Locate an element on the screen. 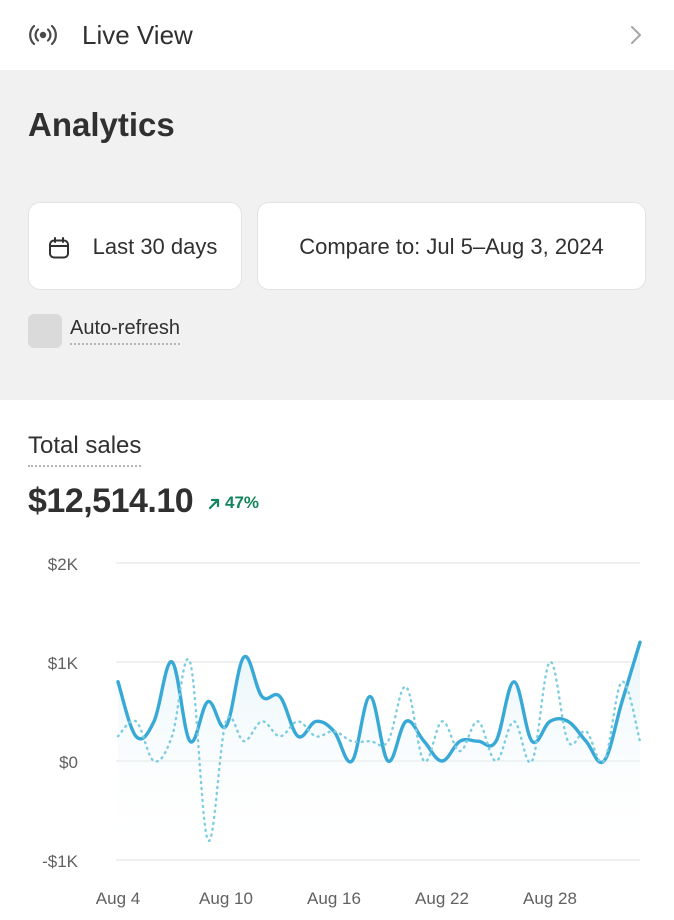 The height and width of the screenshot is (920, 674). x-tick-label: Aug 10 is located at coordinates (226, 898).